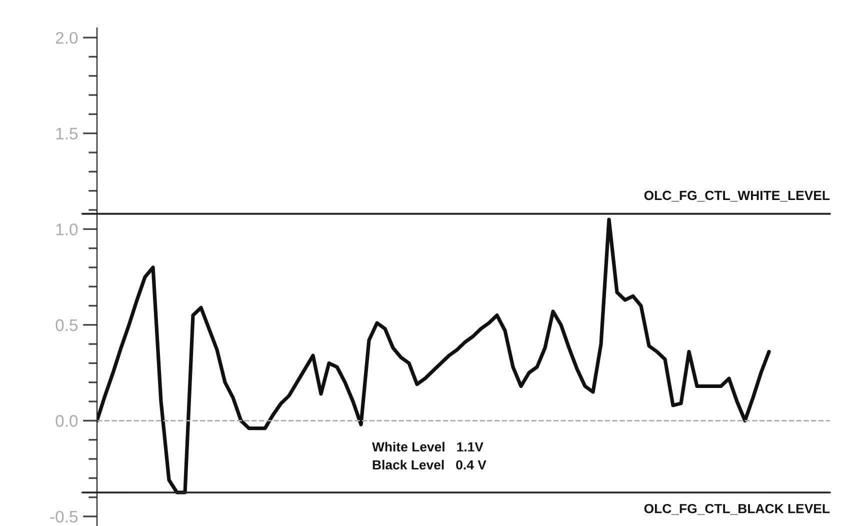  I want to click on annotation: White Level 1.1V, so click(428, 447).